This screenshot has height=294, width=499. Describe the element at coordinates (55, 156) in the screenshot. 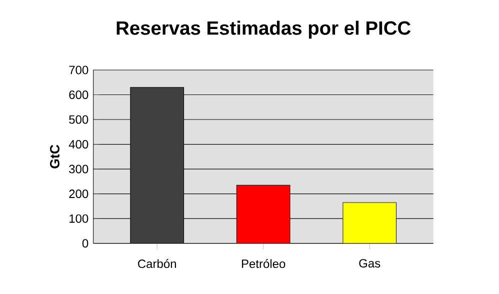

I see `y-axis-title: GtC` at that location.